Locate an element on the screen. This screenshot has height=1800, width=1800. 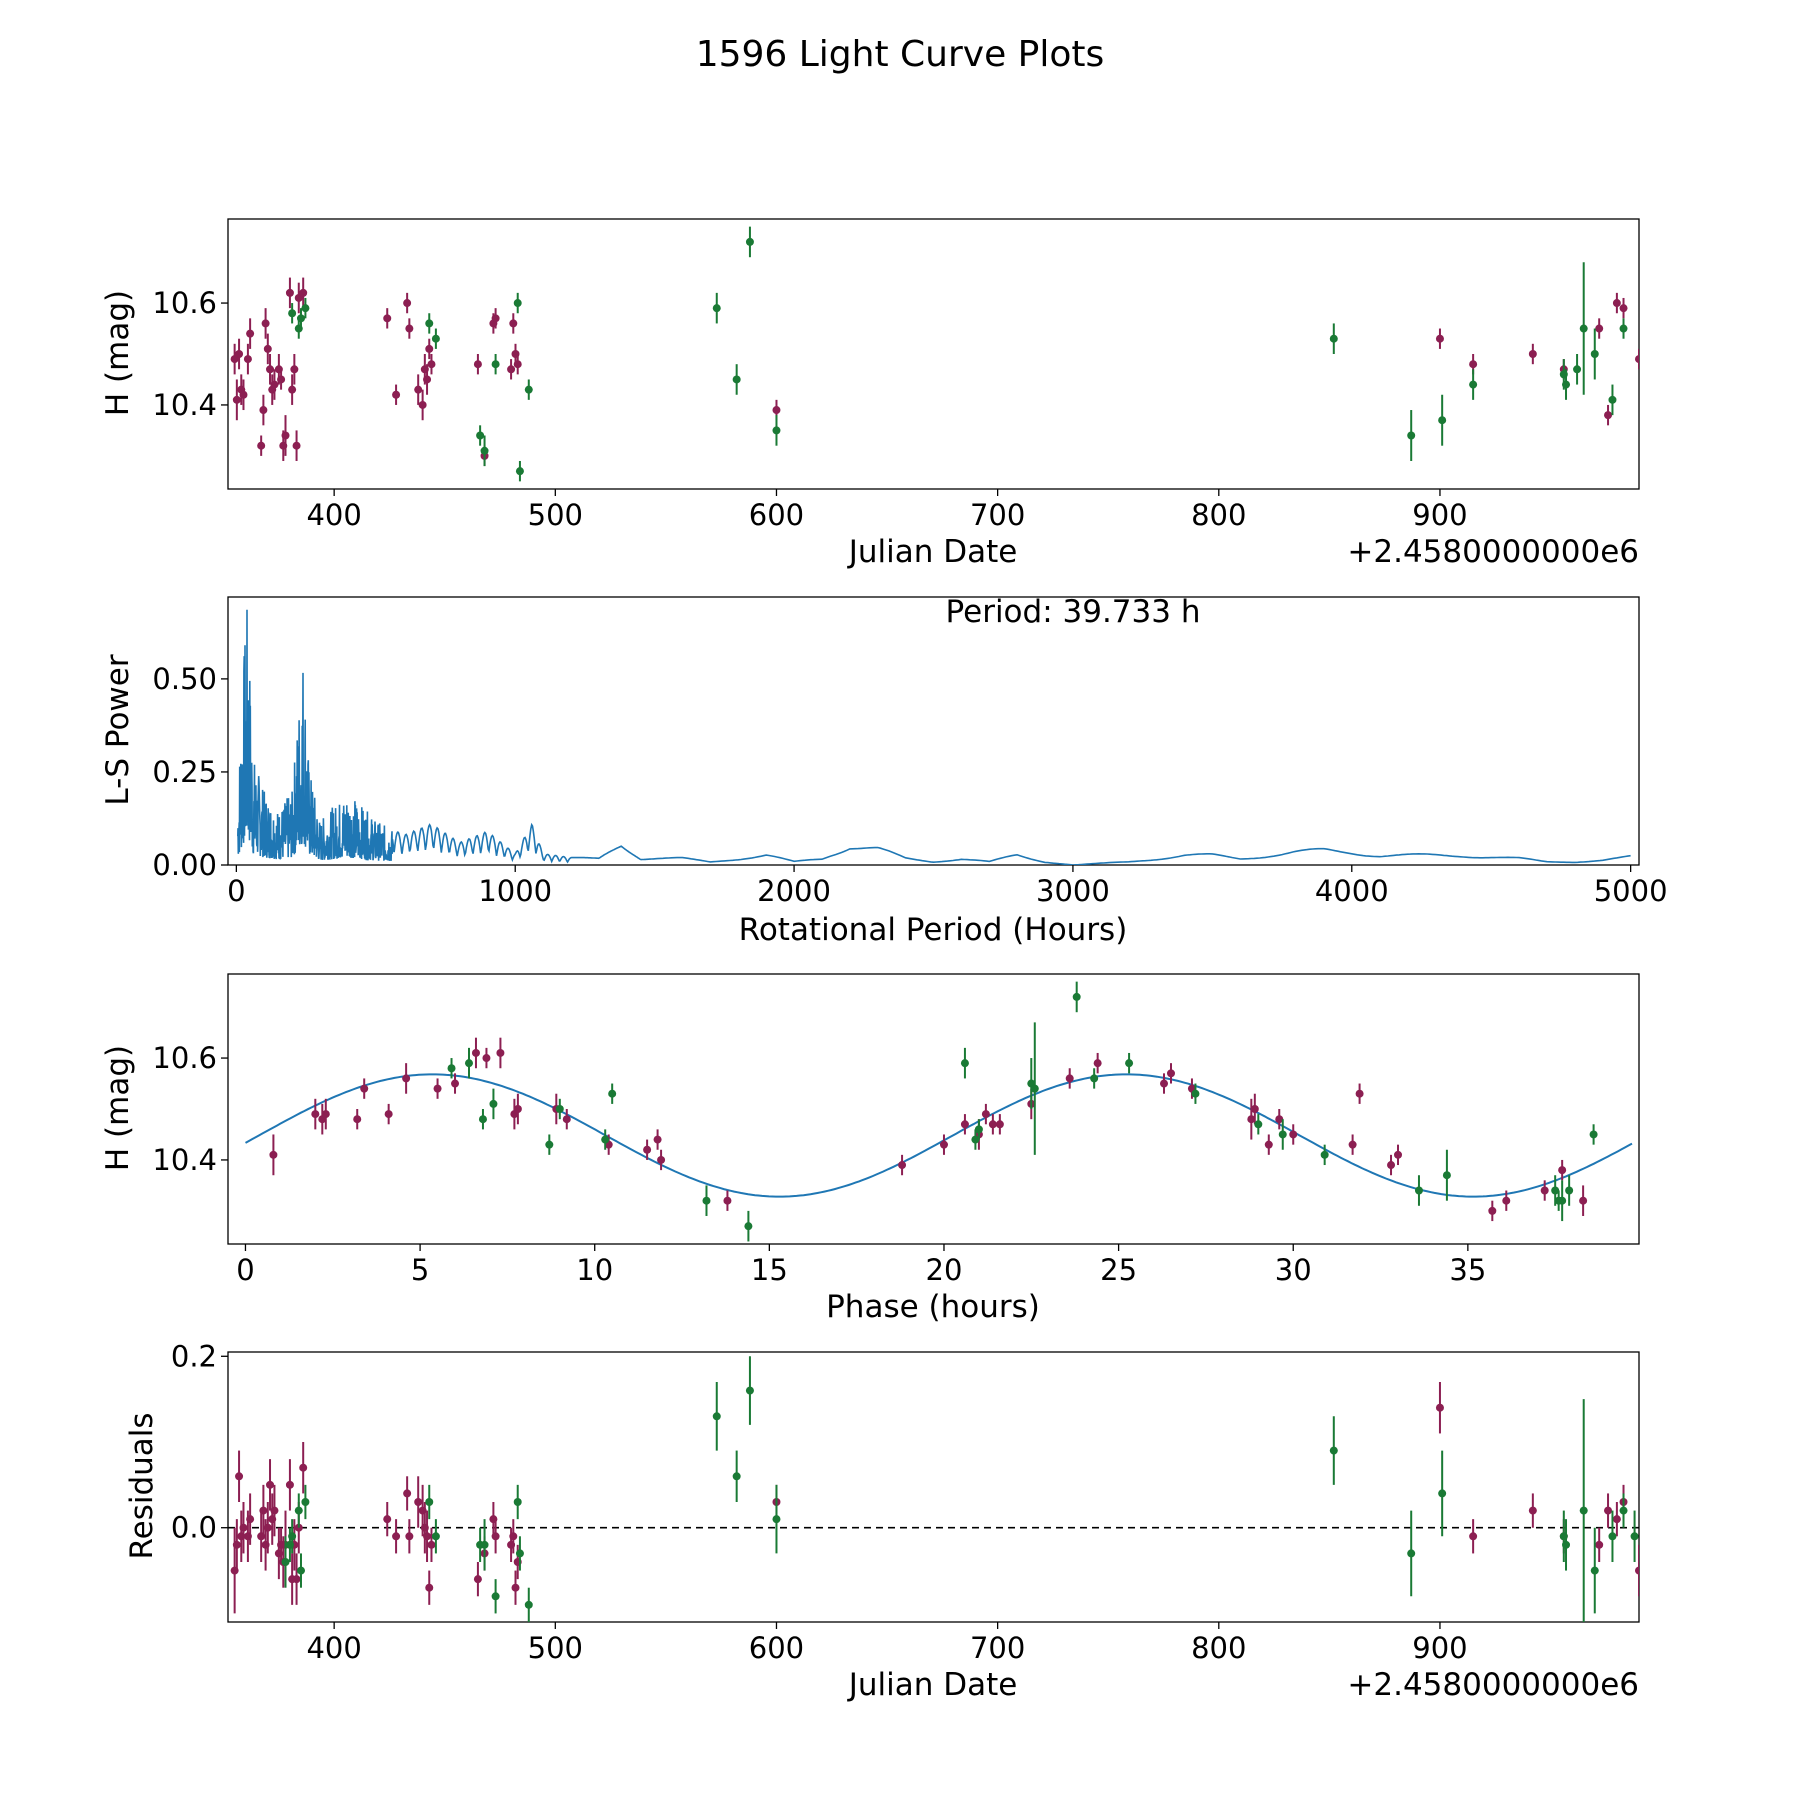
xlabel-periodogram: Rotational Period (Hours) is located at coordinates (933, 930).